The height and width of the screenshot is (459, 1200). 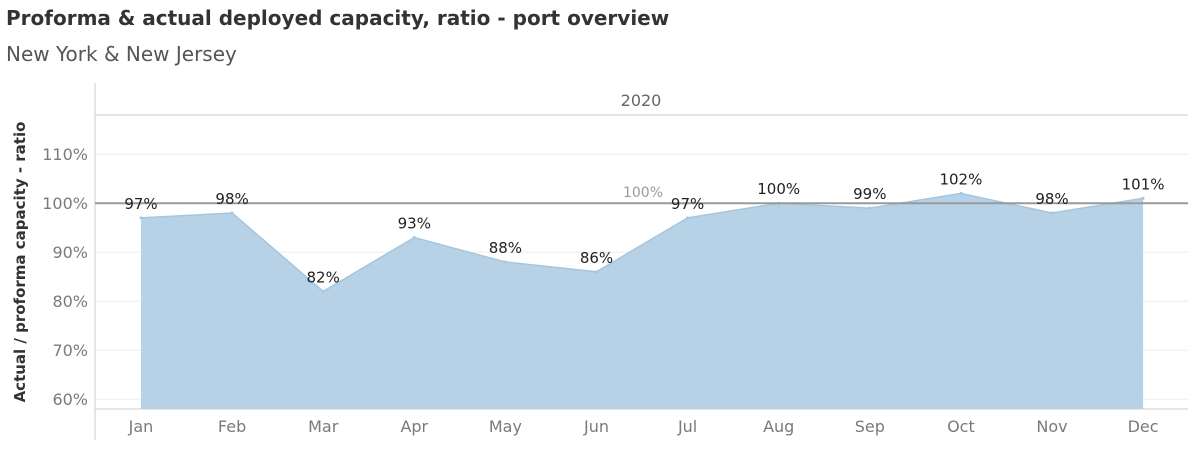 What do you see at coordinates (596, 258) in the screenshot?
I see `data-label: 86%` at bounding box center [596, 258].